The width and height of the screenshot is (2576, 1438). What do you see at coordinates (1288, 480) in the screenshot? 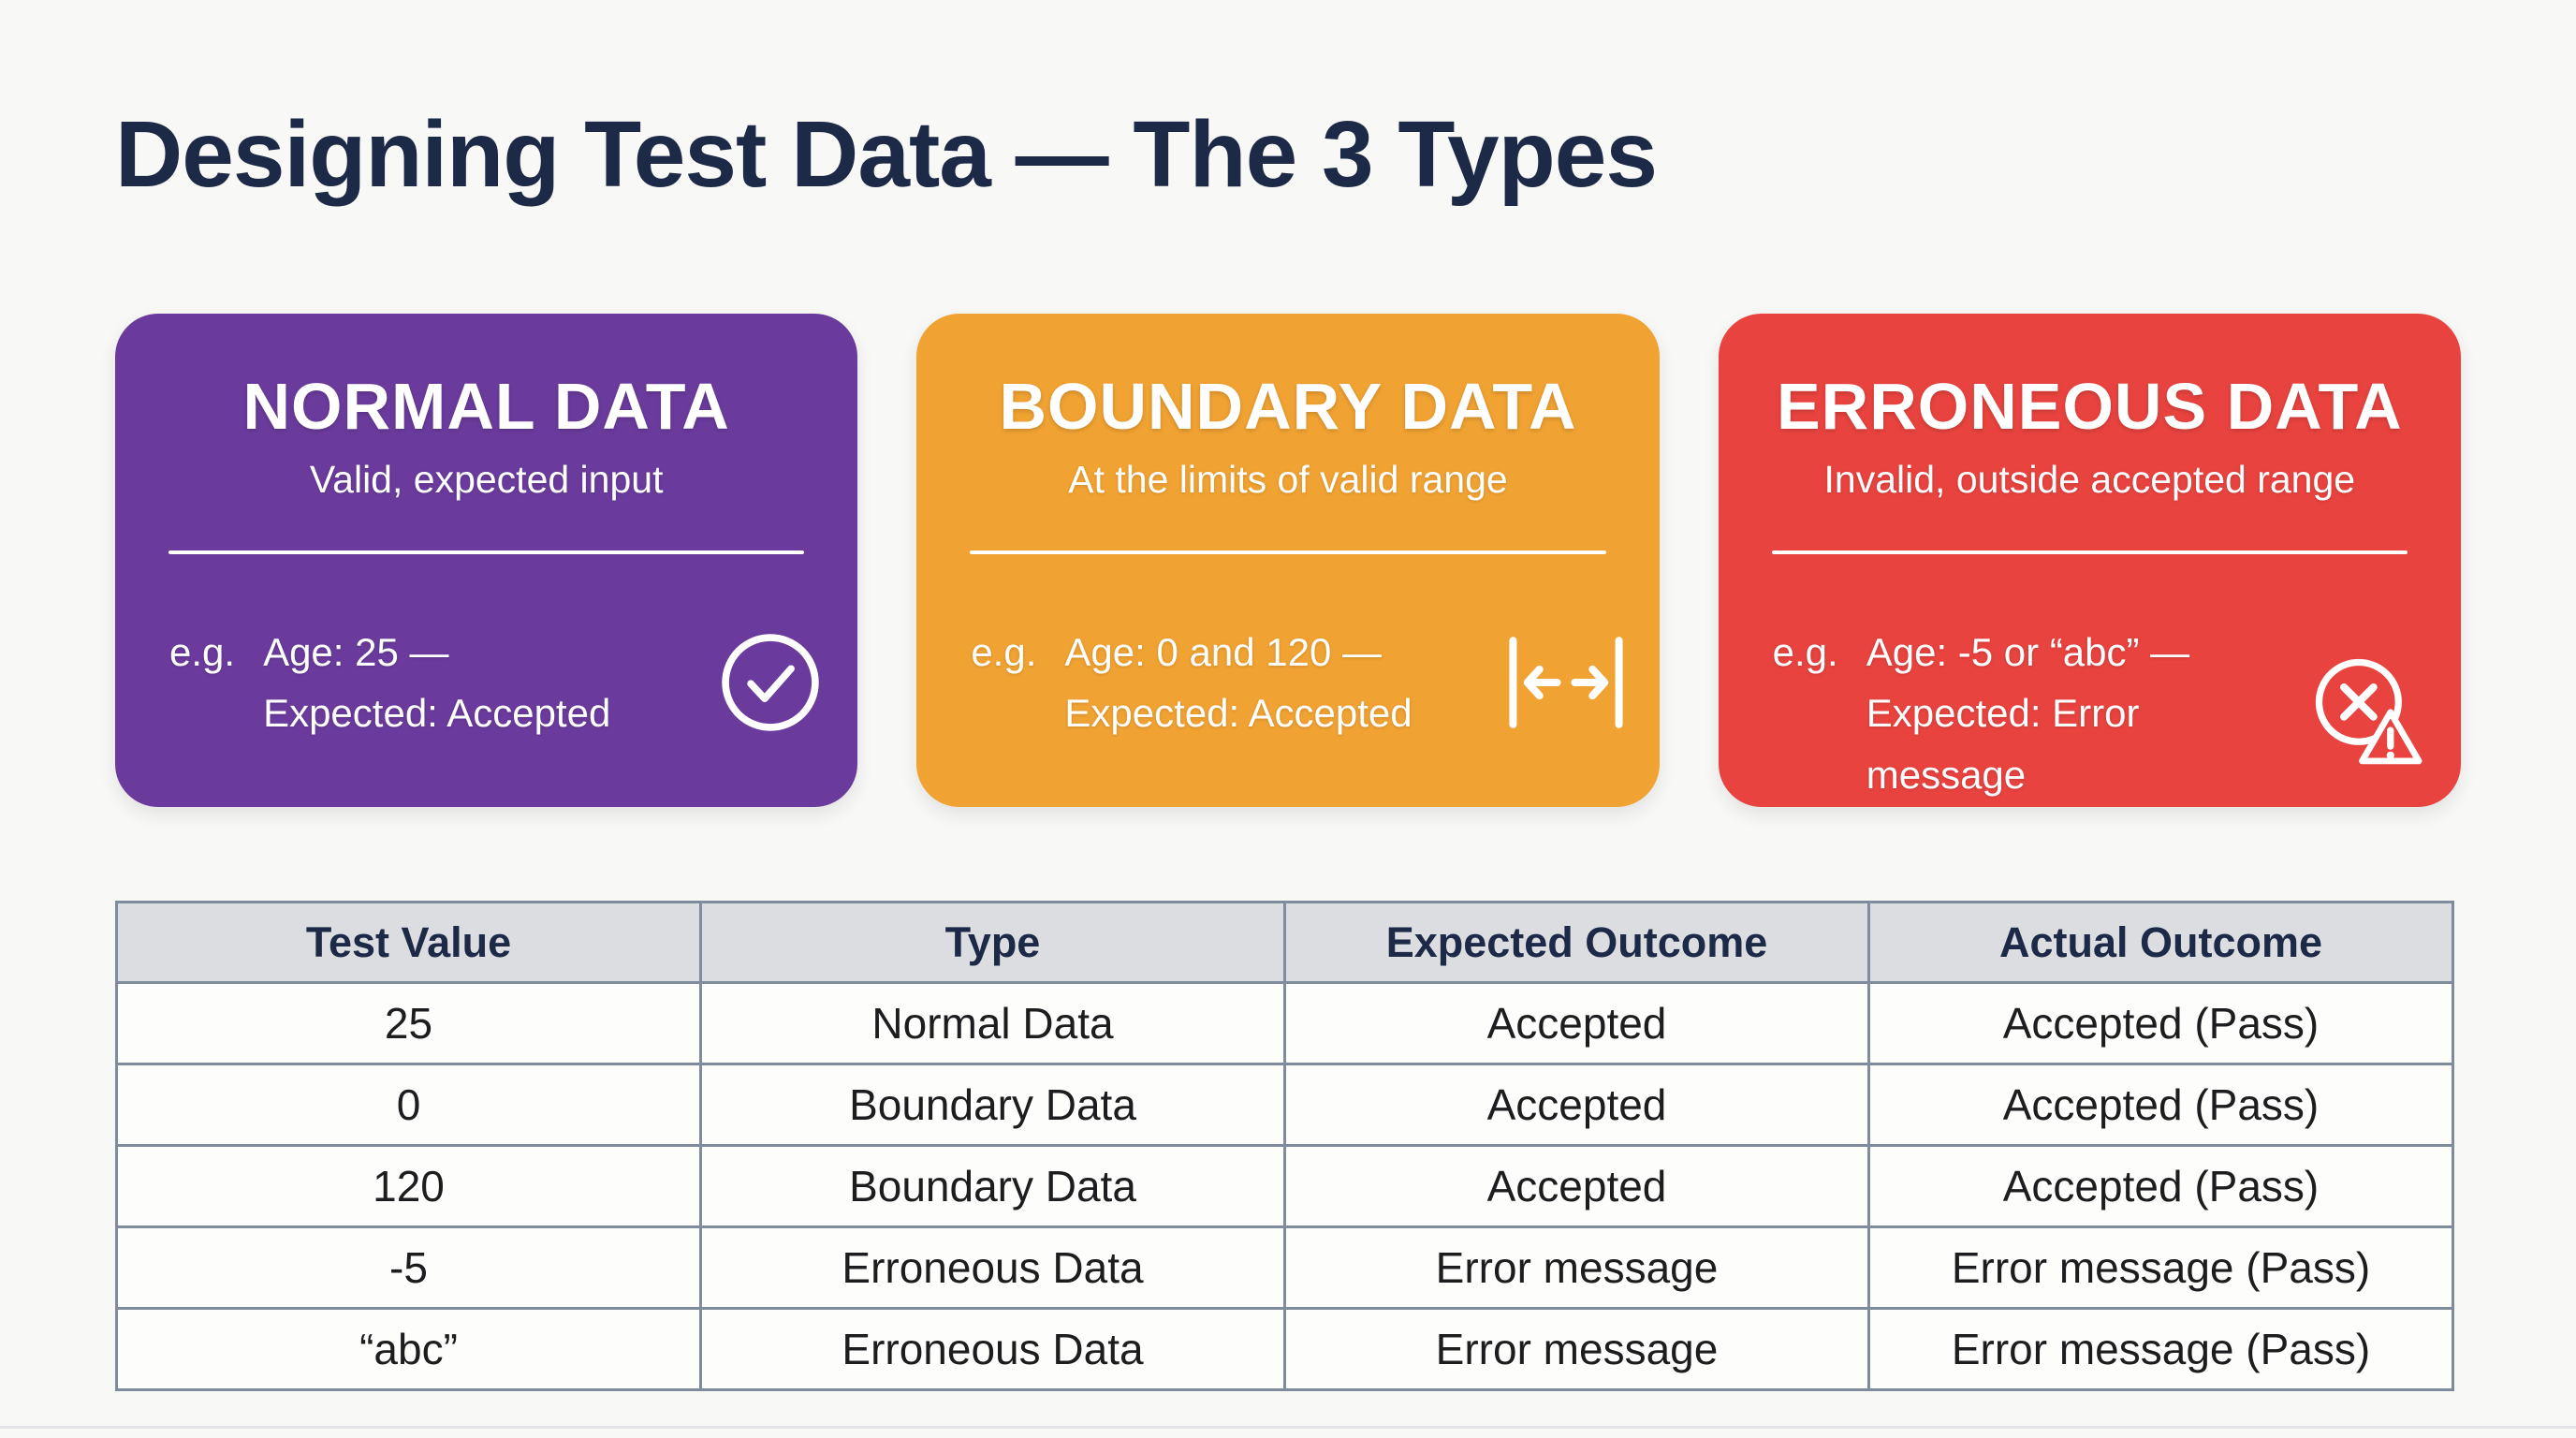
I see `card-subtitle: At the limits of valid range` at bounding box center [1288, 480].